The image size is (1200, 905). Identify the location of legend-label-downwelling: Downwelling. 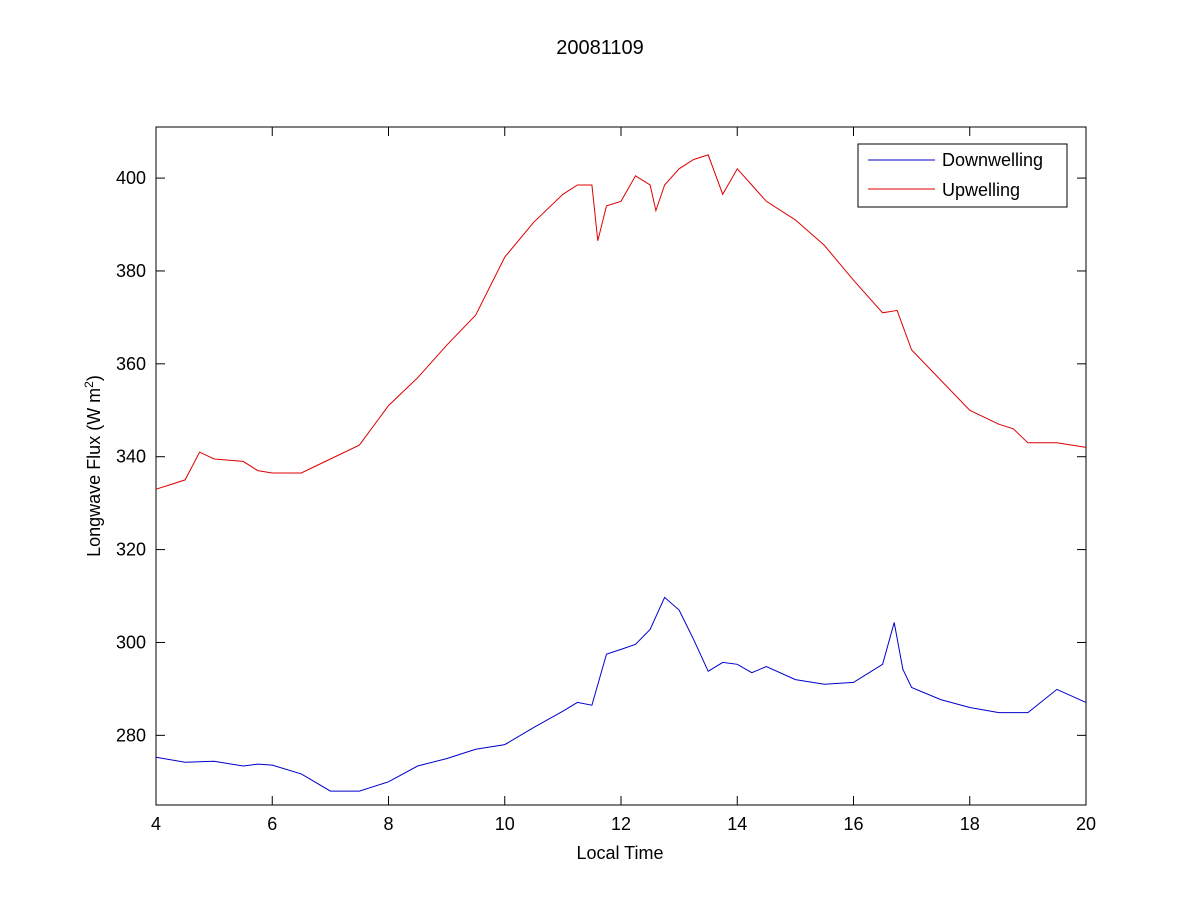
(992, 160).